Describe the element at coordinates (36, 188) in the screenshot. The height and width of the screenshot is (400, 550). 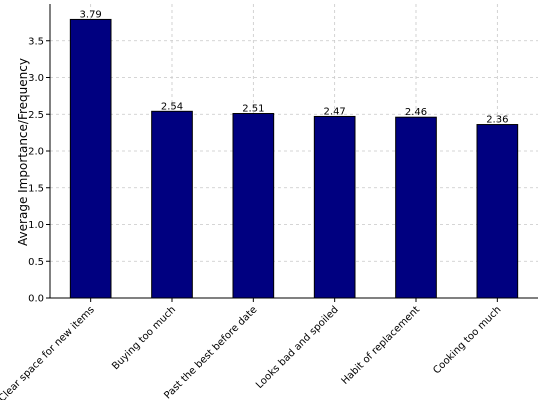
I see `y-tick-label: 1.5` at that location.